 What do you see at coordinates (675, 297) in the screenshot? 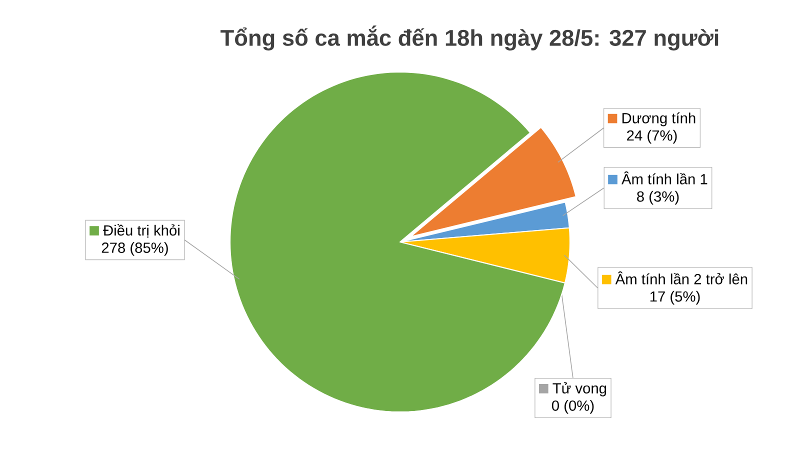
I see `data-label: 17 (5%)` at bounding box center [675, 297].